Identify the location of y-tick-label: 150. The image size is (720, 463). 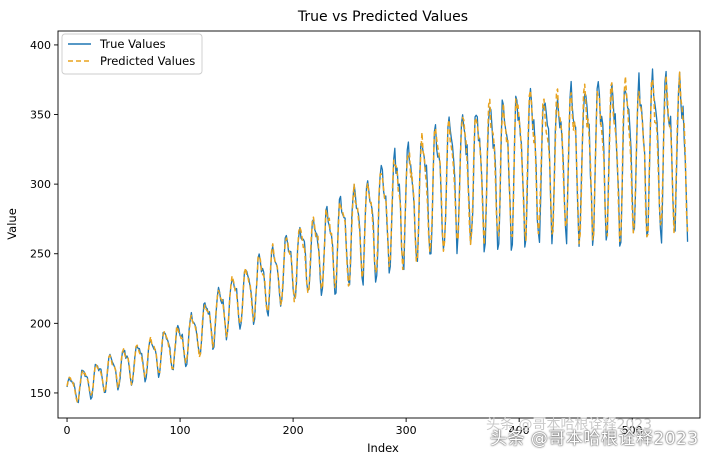
(40, 393).